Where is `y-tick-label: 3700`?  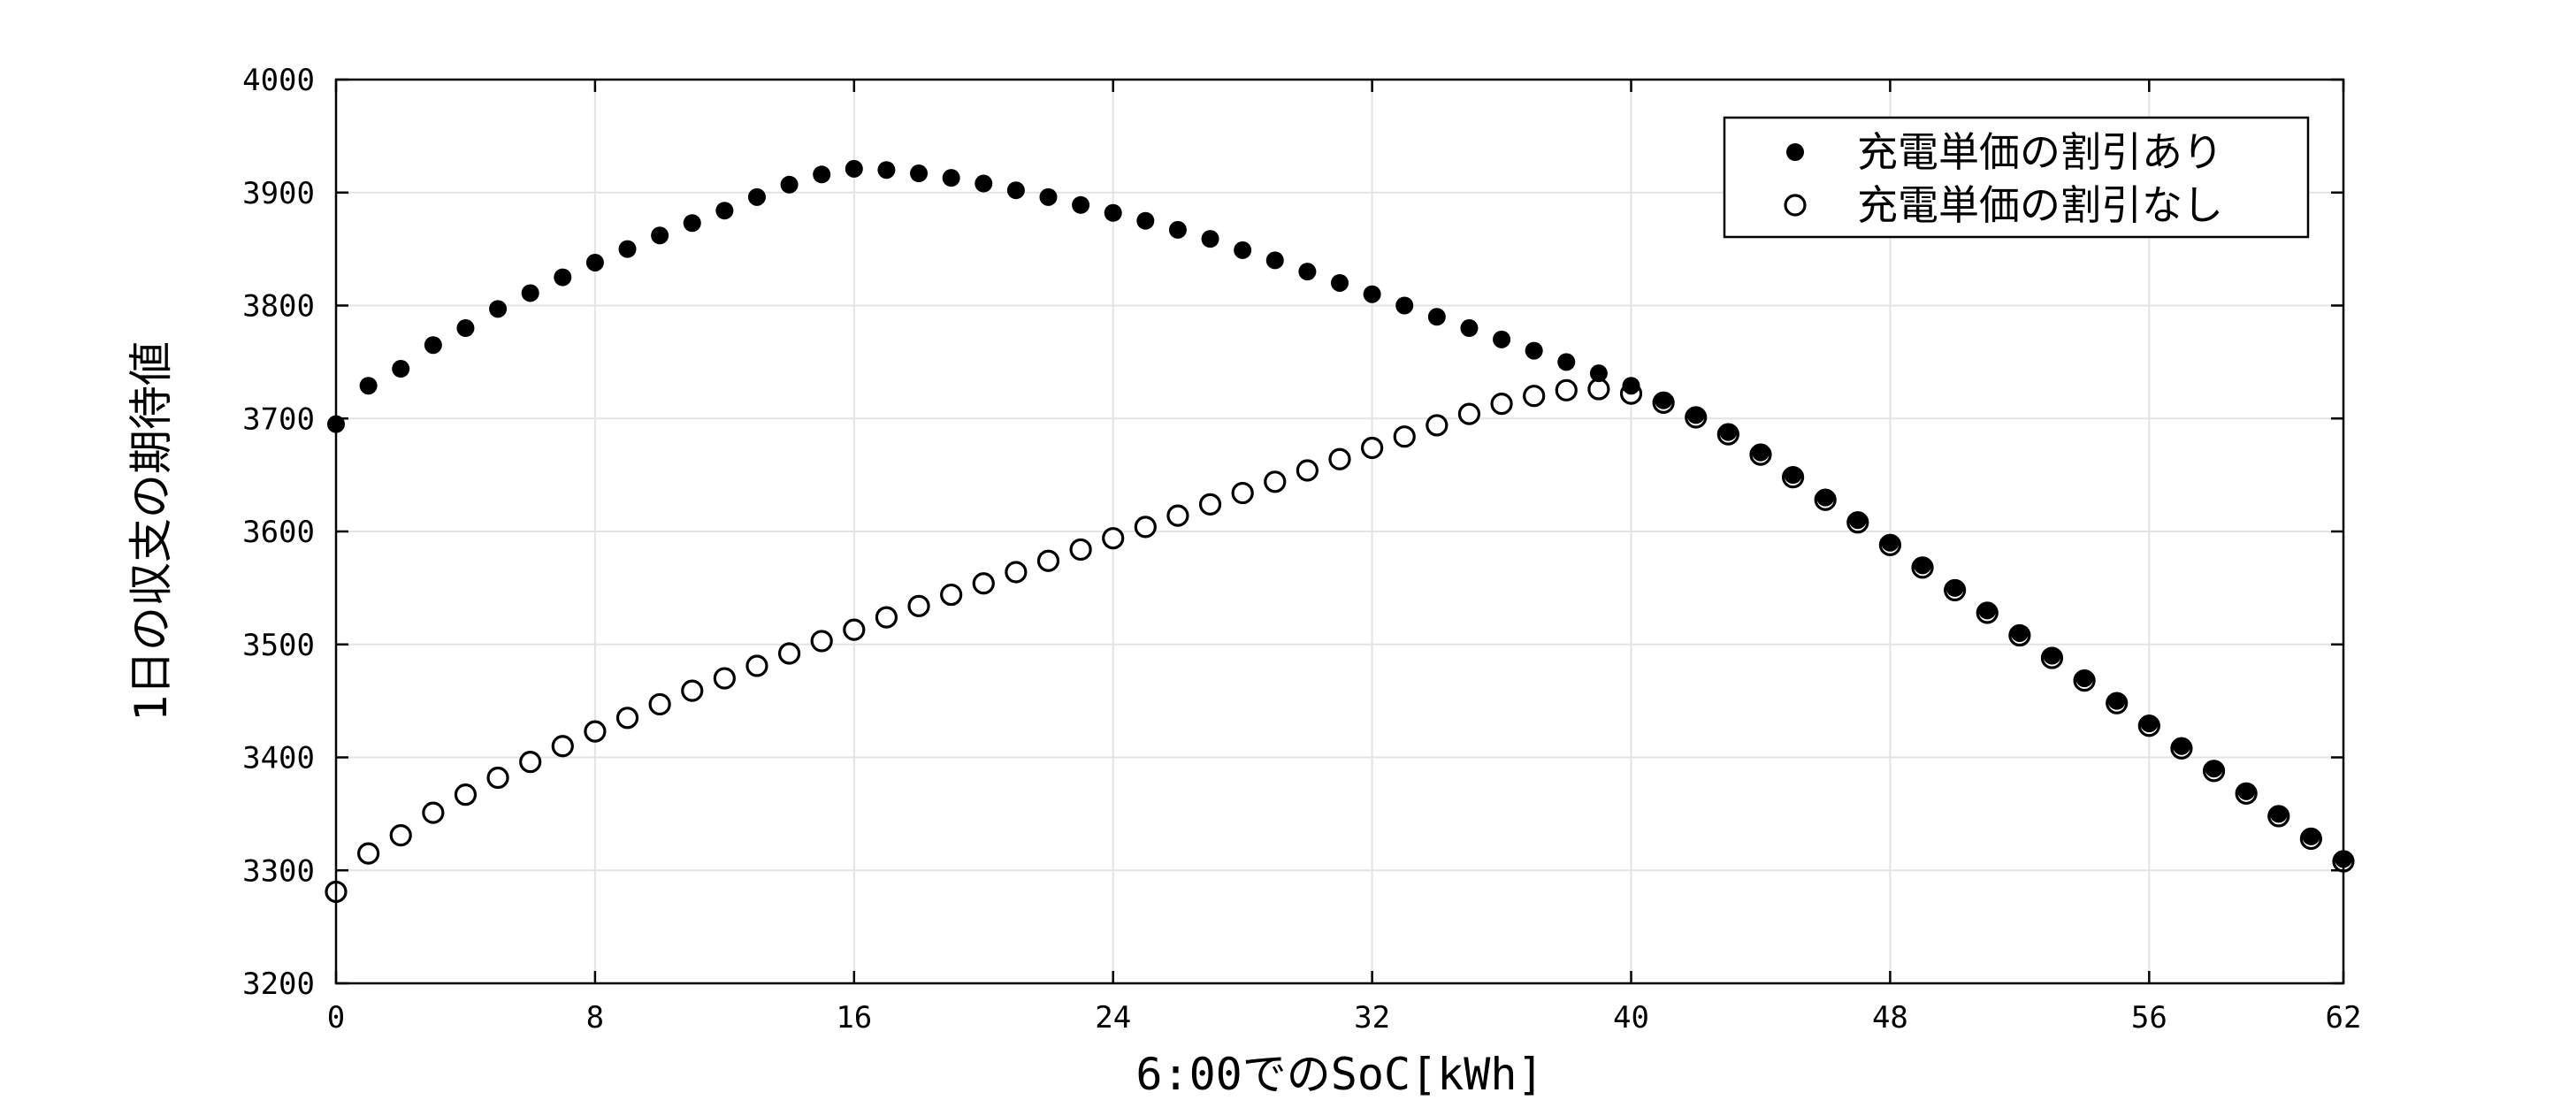
y-tick-label: 3700 is located at coordinates (278, 419).